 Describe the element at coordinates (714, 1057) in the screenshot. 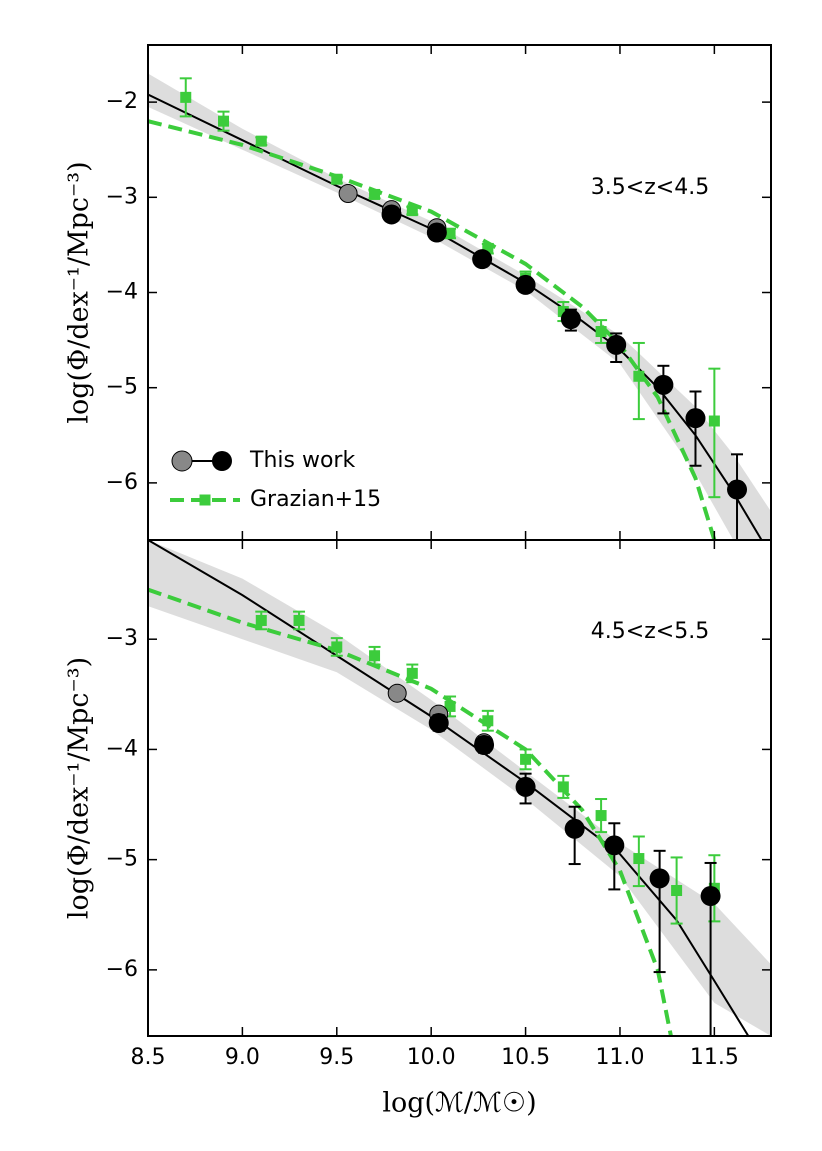

I see `x-tick-label: 11.5` at that location.